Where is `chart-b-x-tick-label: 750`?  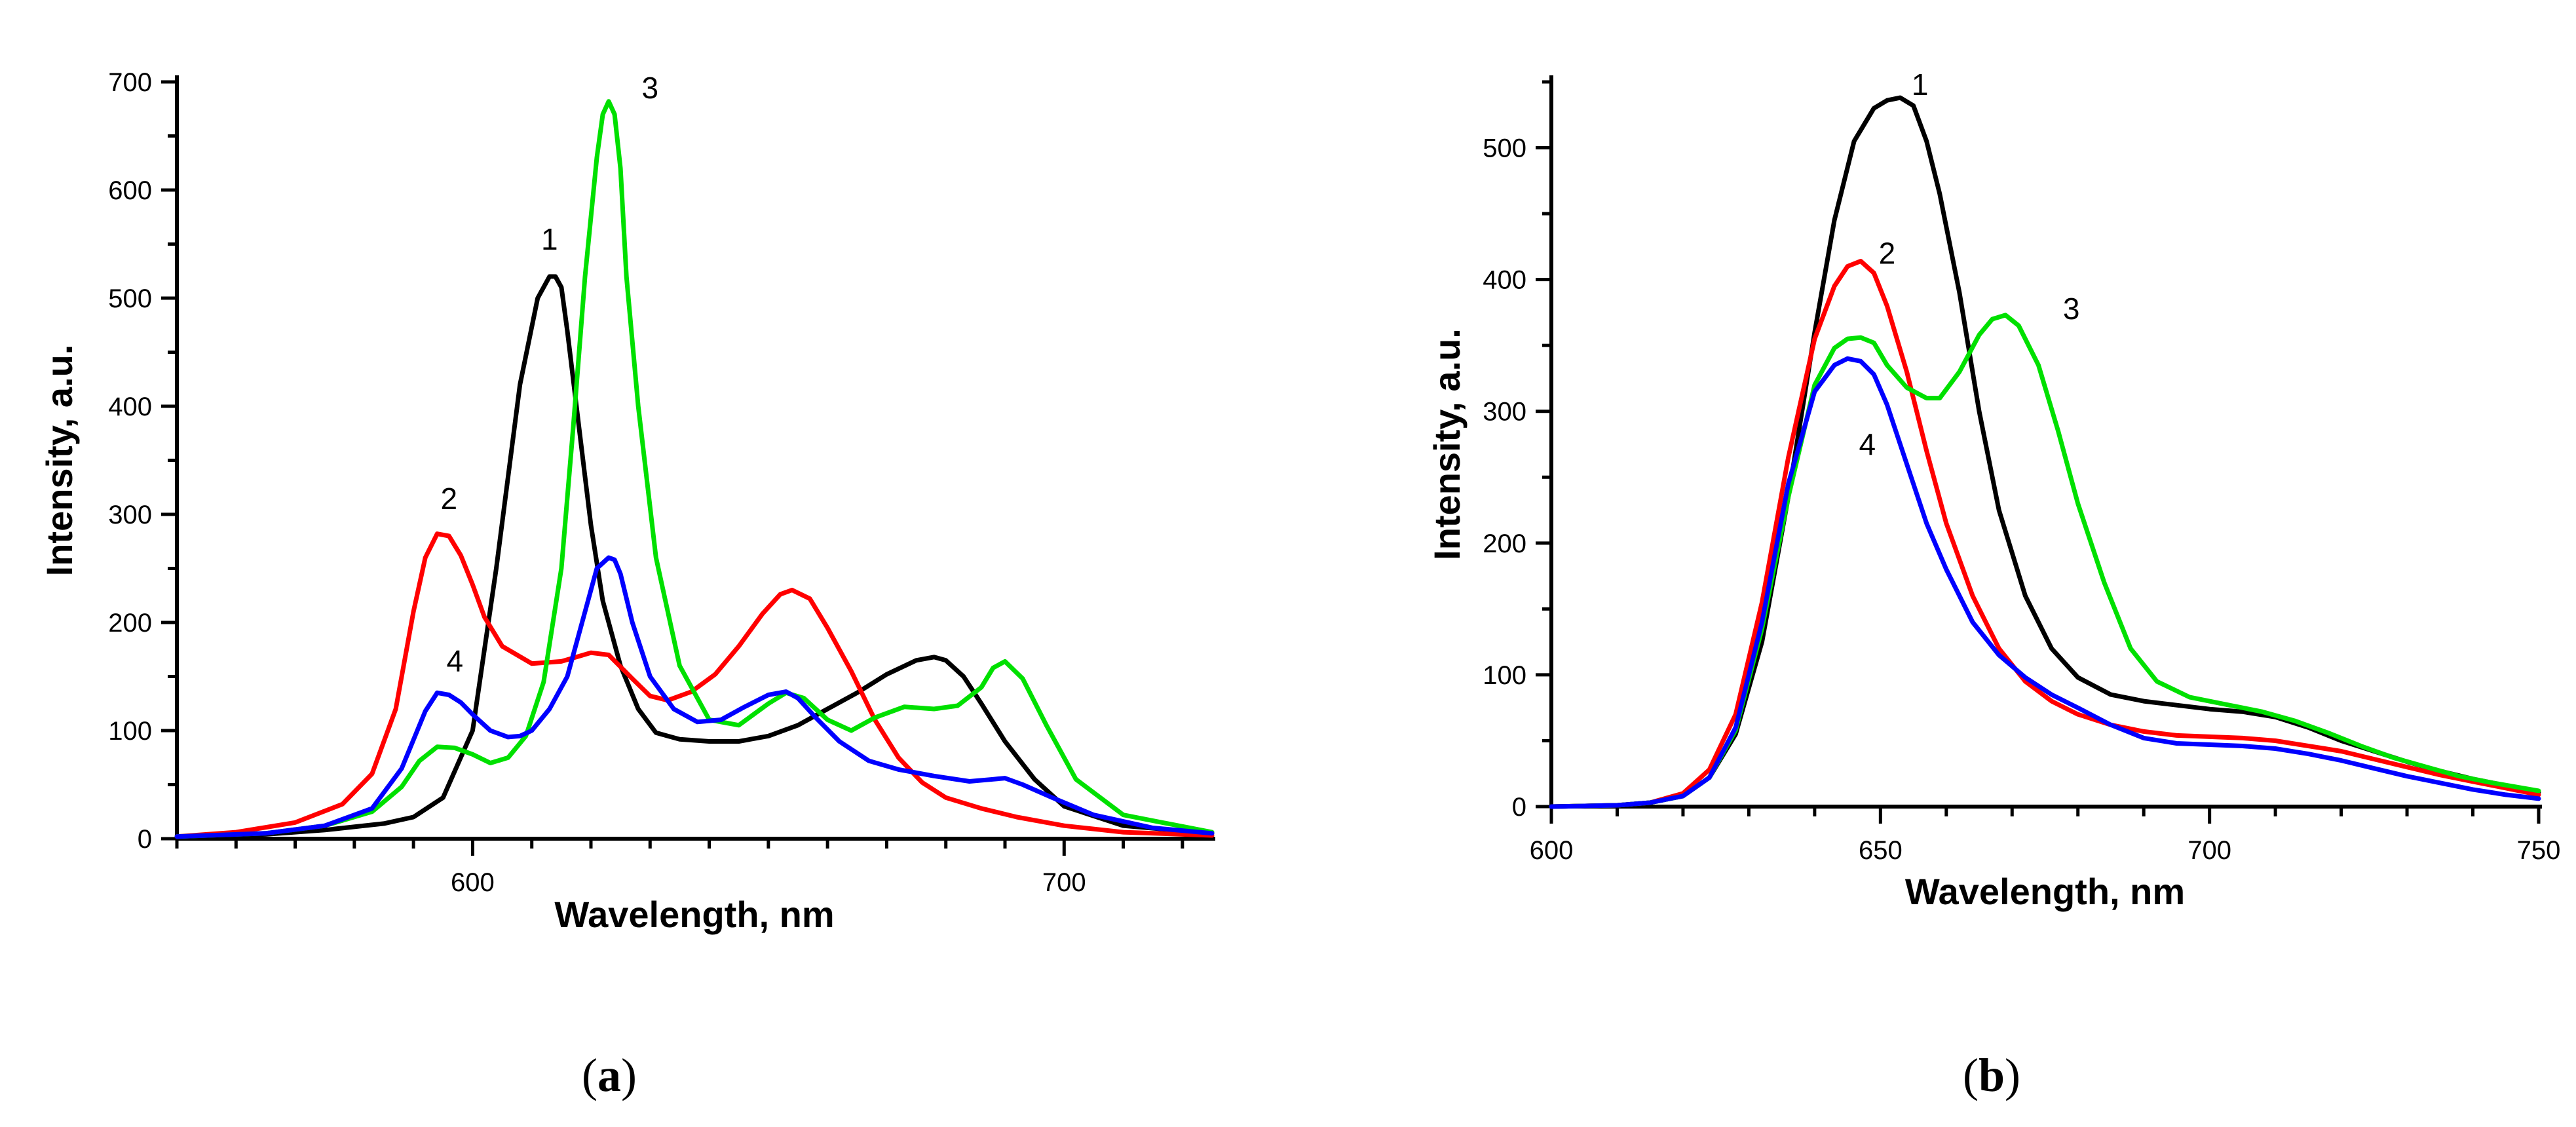
chart-b-x-tick-label: 750 is located at coordinates (2539, 850).